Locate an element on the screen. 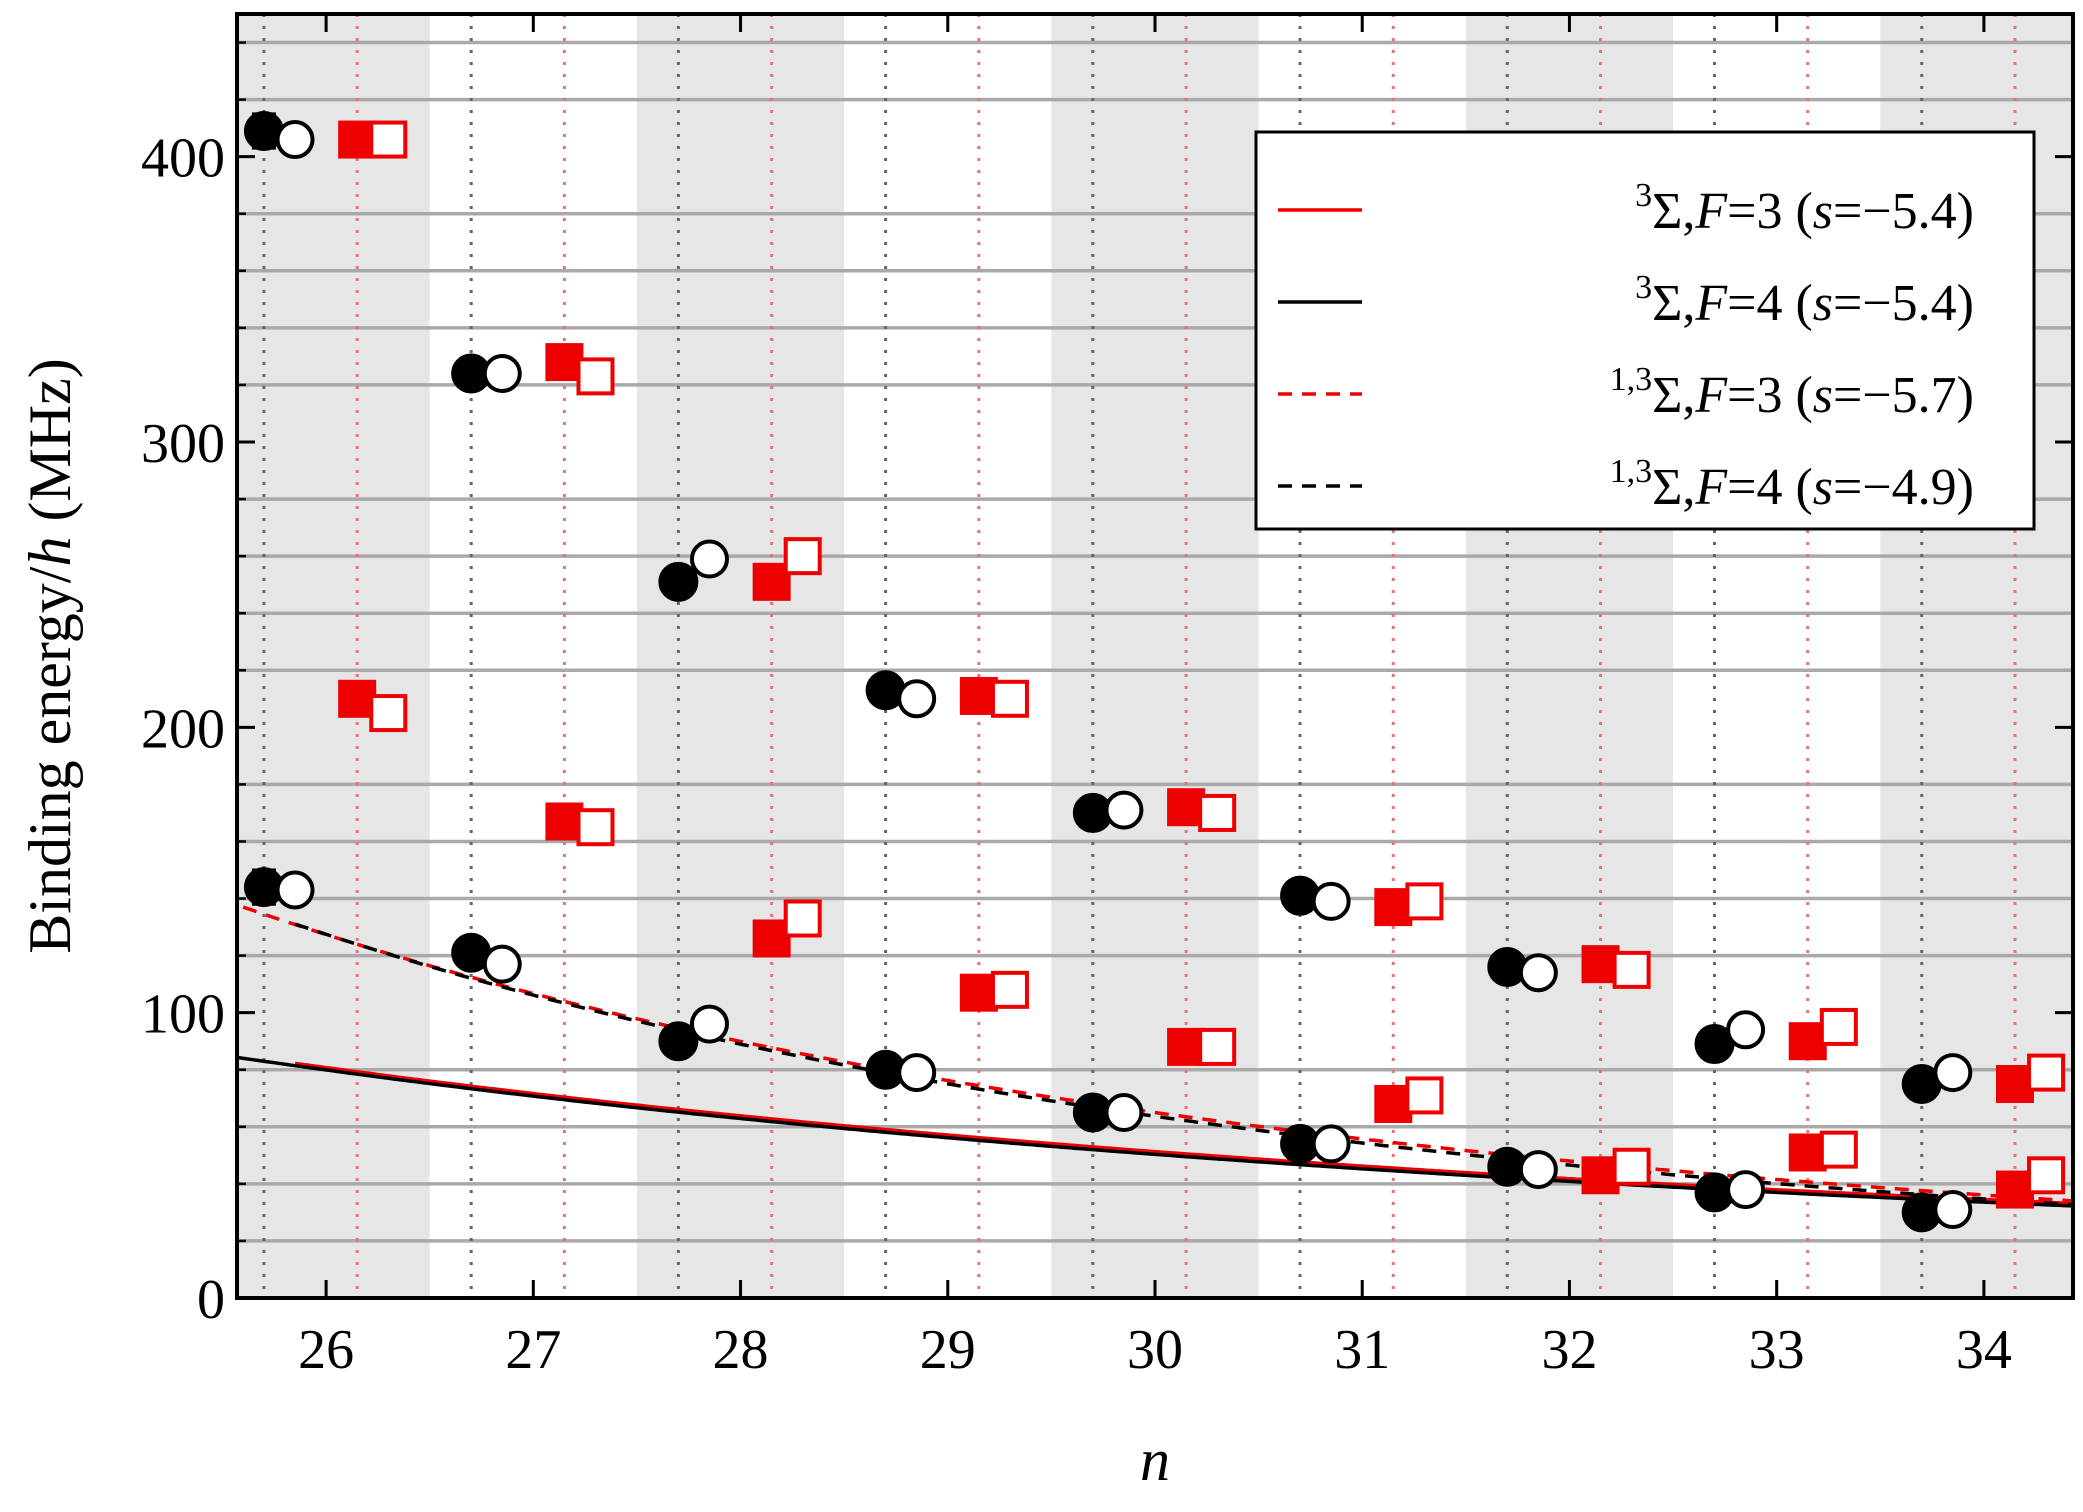  x-tick-label: 33 is located at coordinates (1777, 1350).